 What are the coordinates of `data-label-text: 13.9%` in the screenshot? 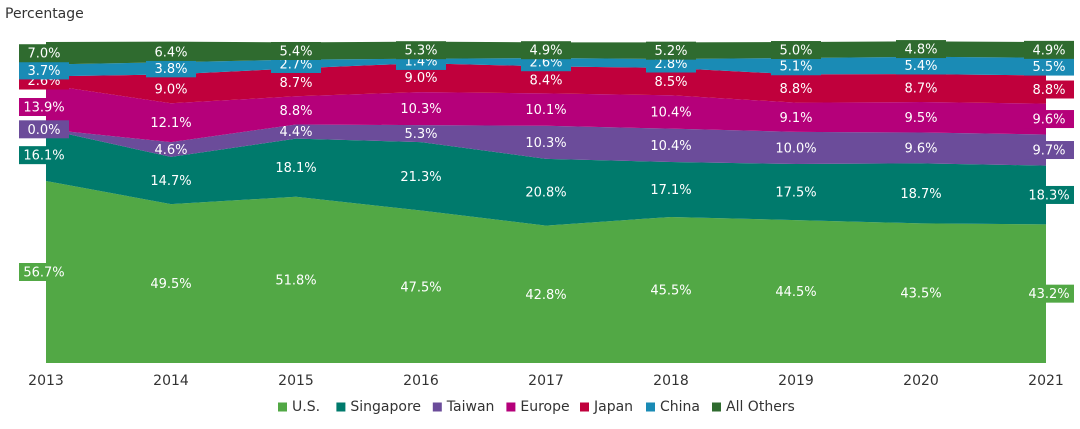 It's located at (43, 108).